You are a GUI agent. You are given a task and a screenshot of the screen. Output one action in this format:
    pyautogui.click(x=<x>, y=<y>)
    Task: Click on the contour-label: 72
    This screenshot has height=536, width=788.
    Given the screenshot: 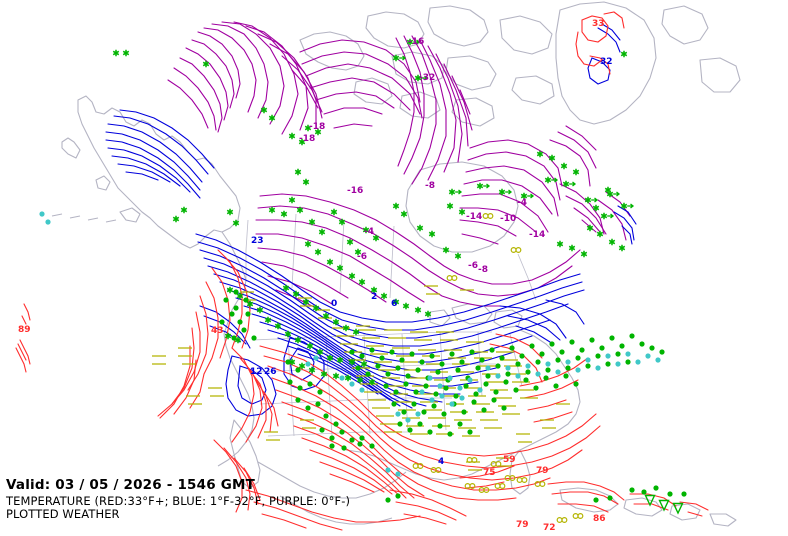 What is the action you would take?
    pyautogui.click(x=549, y=528)
    